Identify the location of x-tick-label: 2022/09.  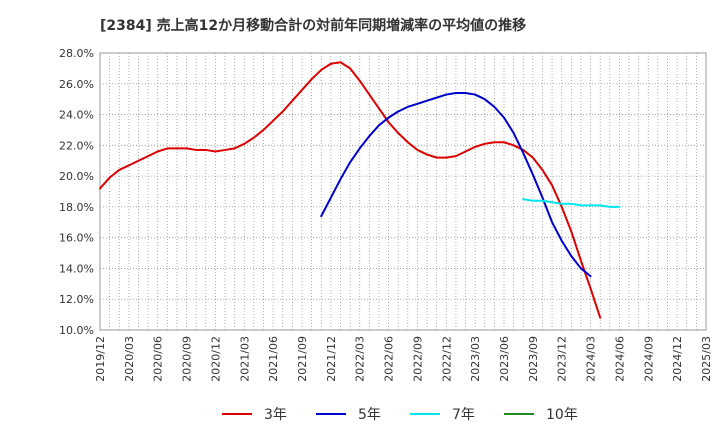
(417, 359).